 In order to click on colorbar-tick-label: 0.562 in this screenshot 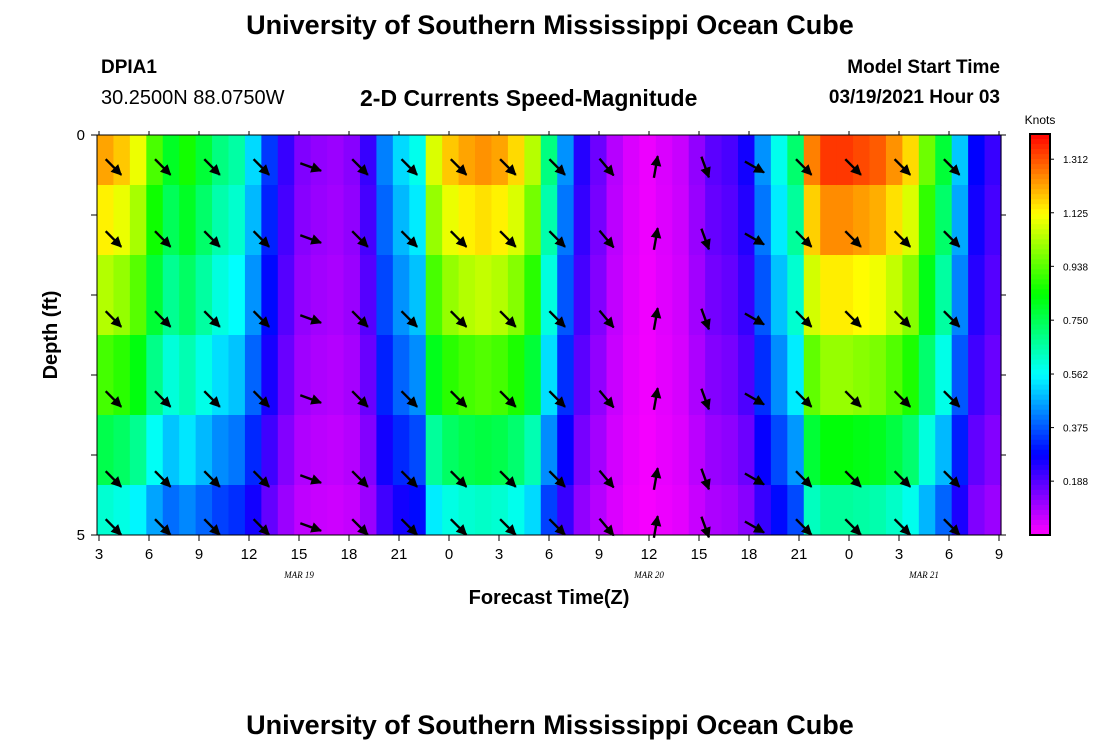, I will do `click(1075, 375)`.